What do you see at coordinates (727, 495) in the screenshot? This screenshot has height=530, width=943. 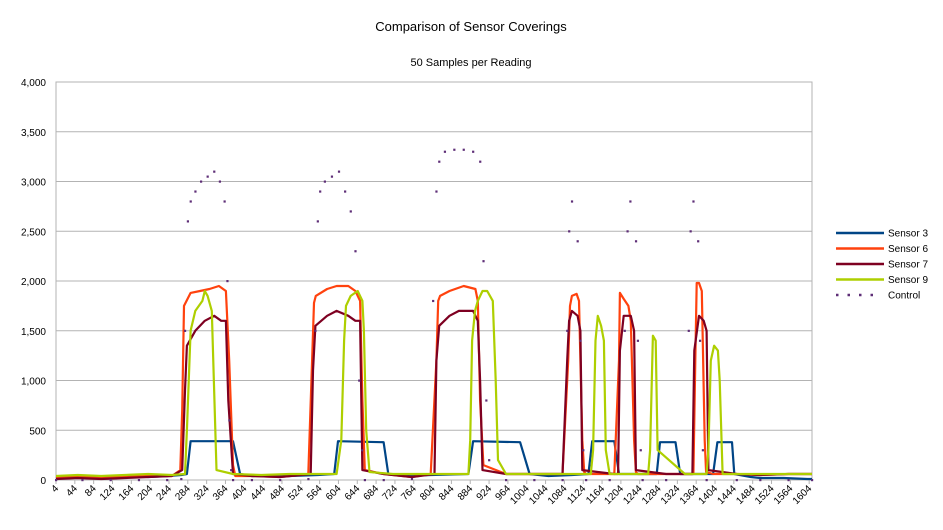 I see `x-tick-label: 1444` at bounding box center [727, 495].